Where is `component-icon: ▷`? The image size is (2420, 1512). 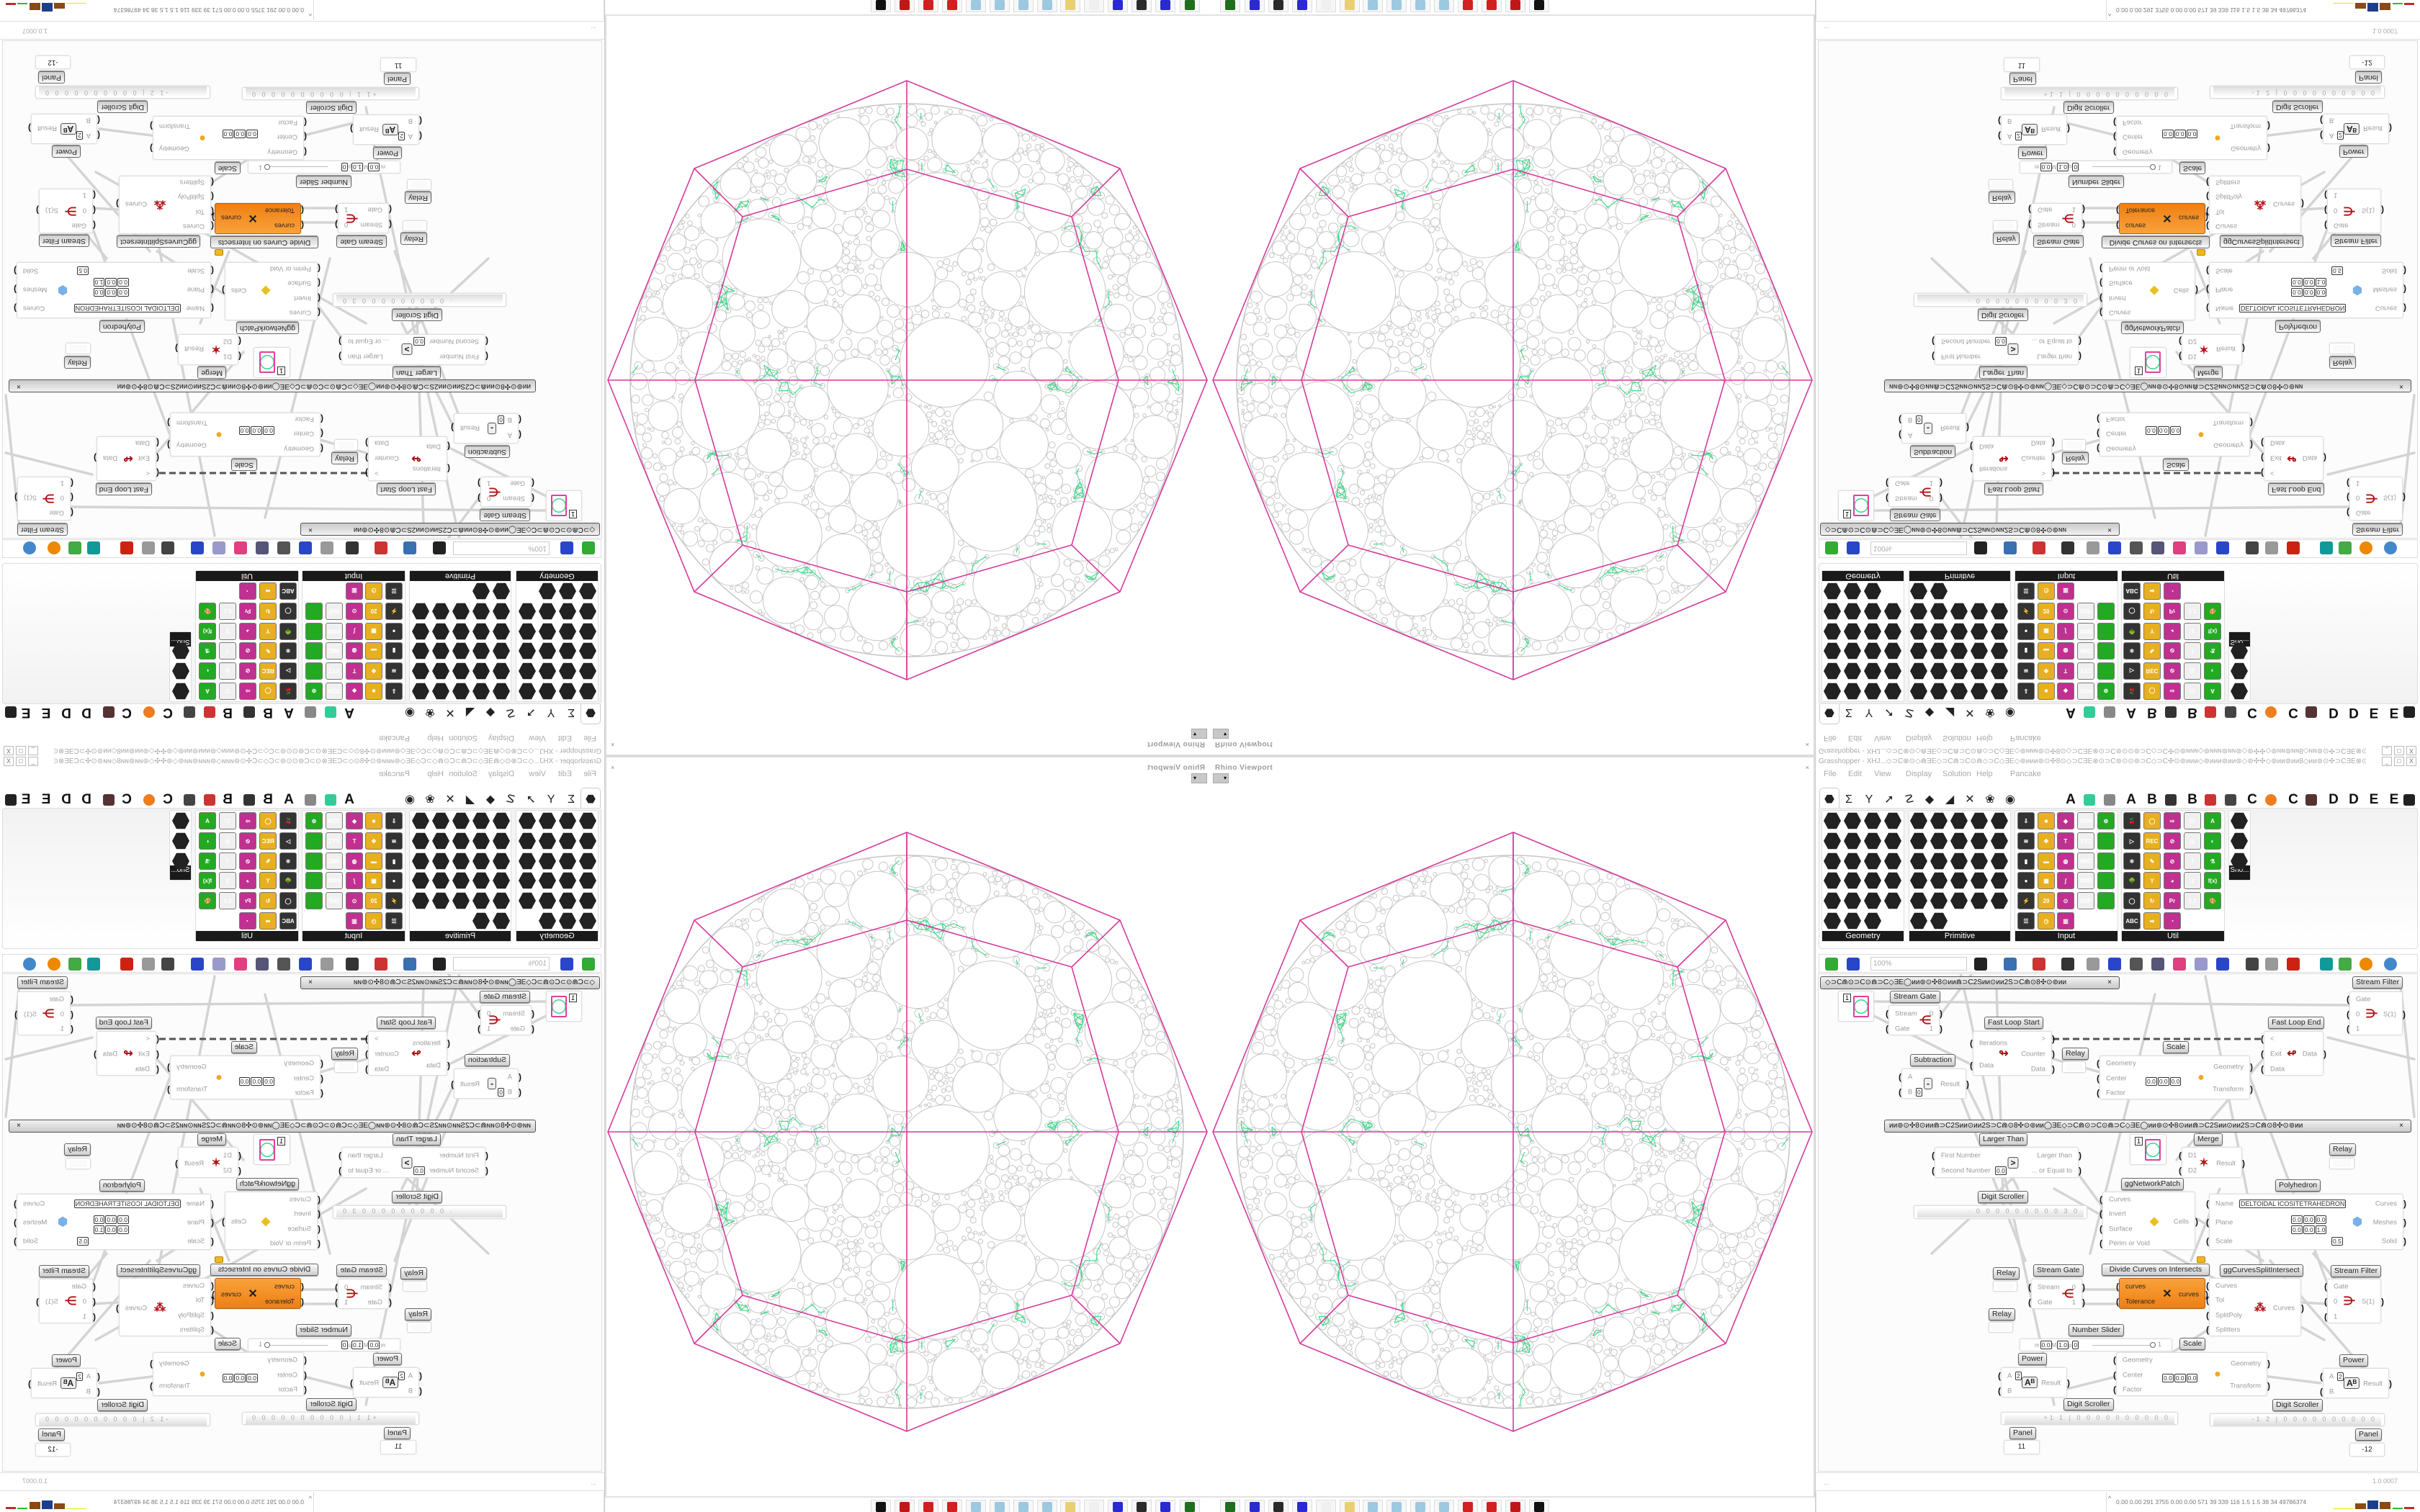 component-icon: ▷ is located at coordinates (288, 841).